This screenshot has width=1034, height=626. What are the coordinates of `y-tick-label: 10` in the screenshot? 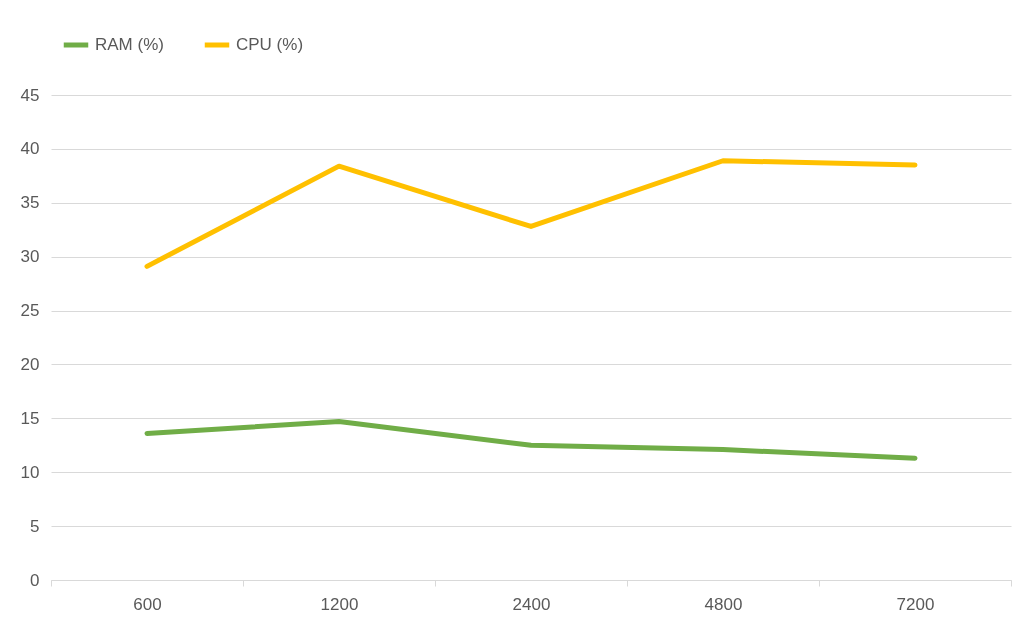 It's located at (30, 472).